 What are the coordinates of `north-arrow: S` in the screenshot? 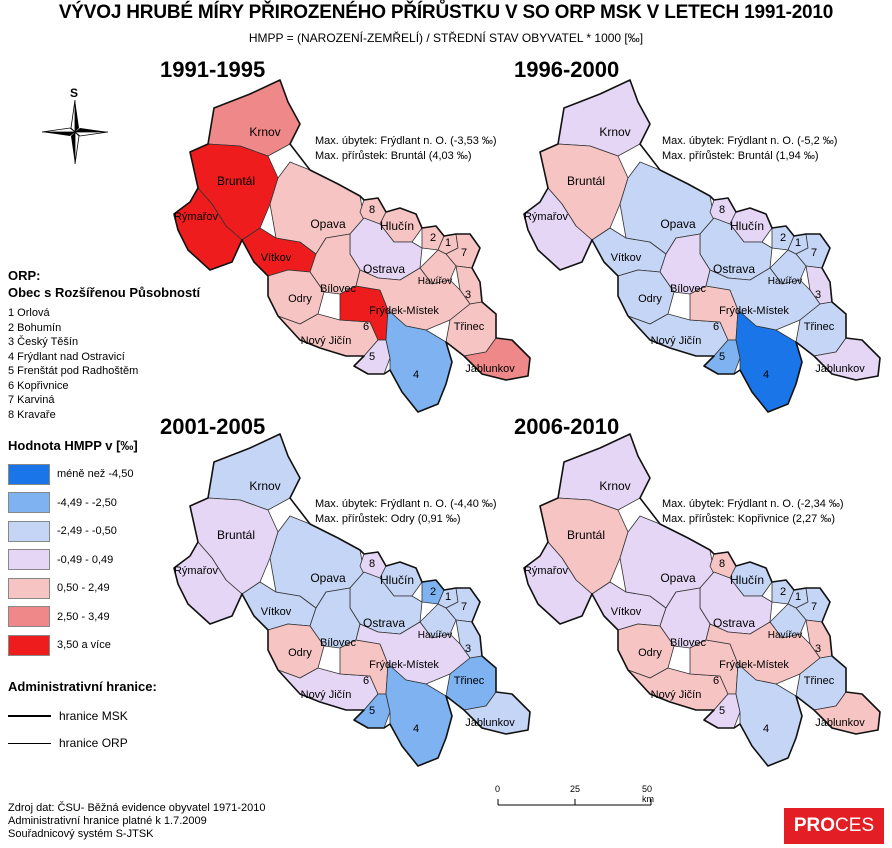 It's located at (75, 126).